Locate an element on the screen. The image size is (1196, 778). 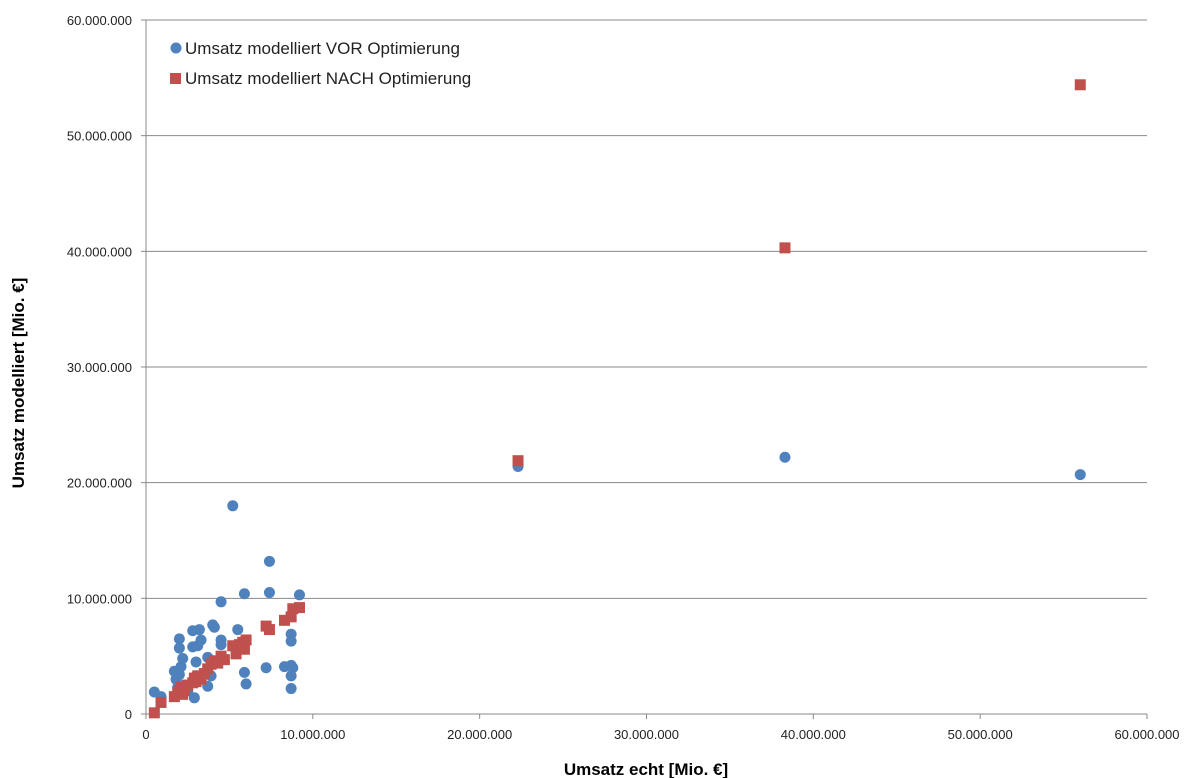
y-tick-label-3: 30.000.000 is located at coordinates (99, 367).